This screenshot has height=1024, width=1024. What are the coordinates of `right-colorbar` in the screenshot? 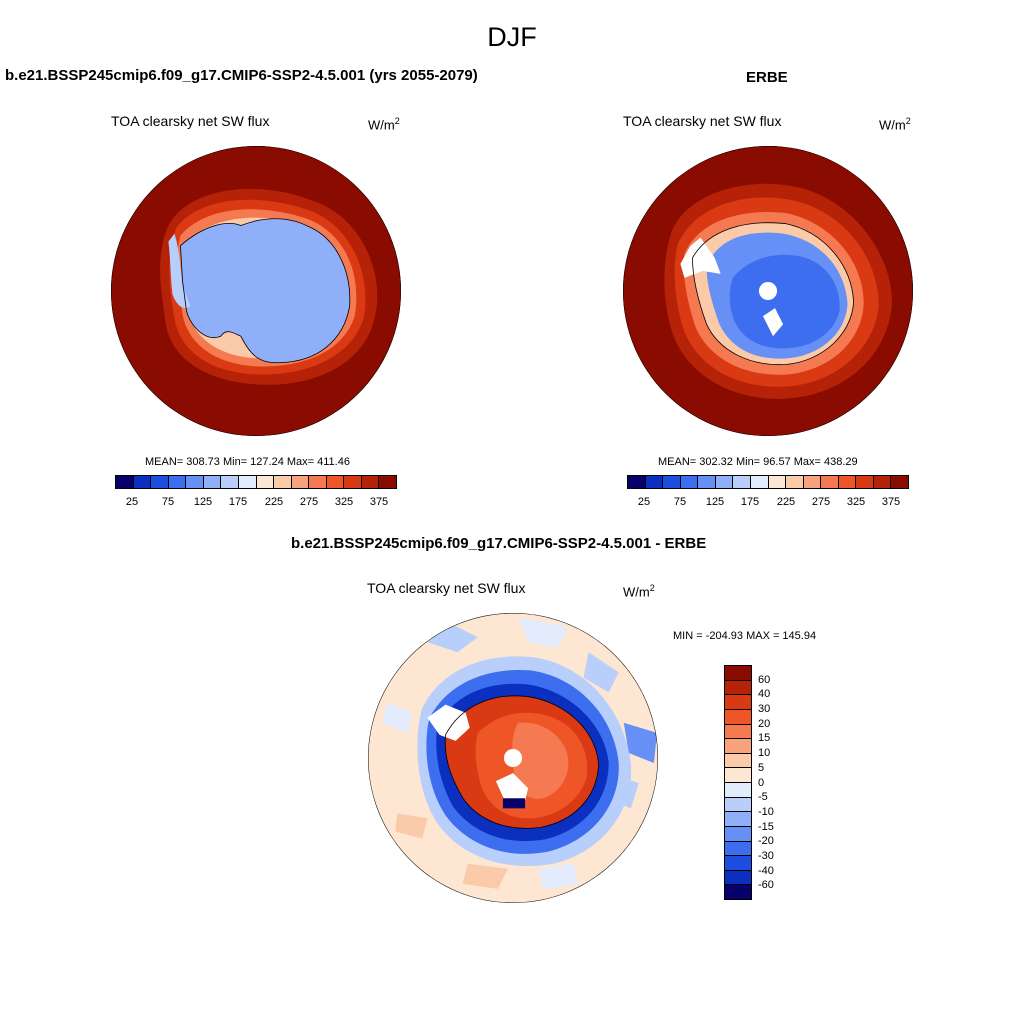 It's located at (768, 482).